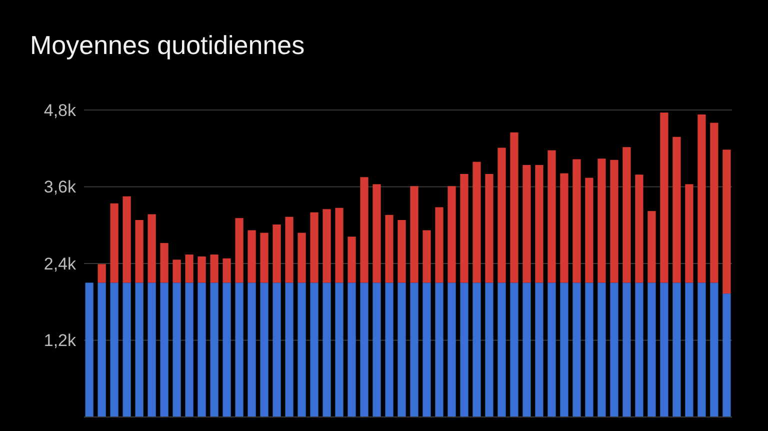 The image size is (768, 431). What do you see at coordinates (60, 110) in the screenshot?
I see `y-tick-label: 4,8k` at bounding box center [60, 110].